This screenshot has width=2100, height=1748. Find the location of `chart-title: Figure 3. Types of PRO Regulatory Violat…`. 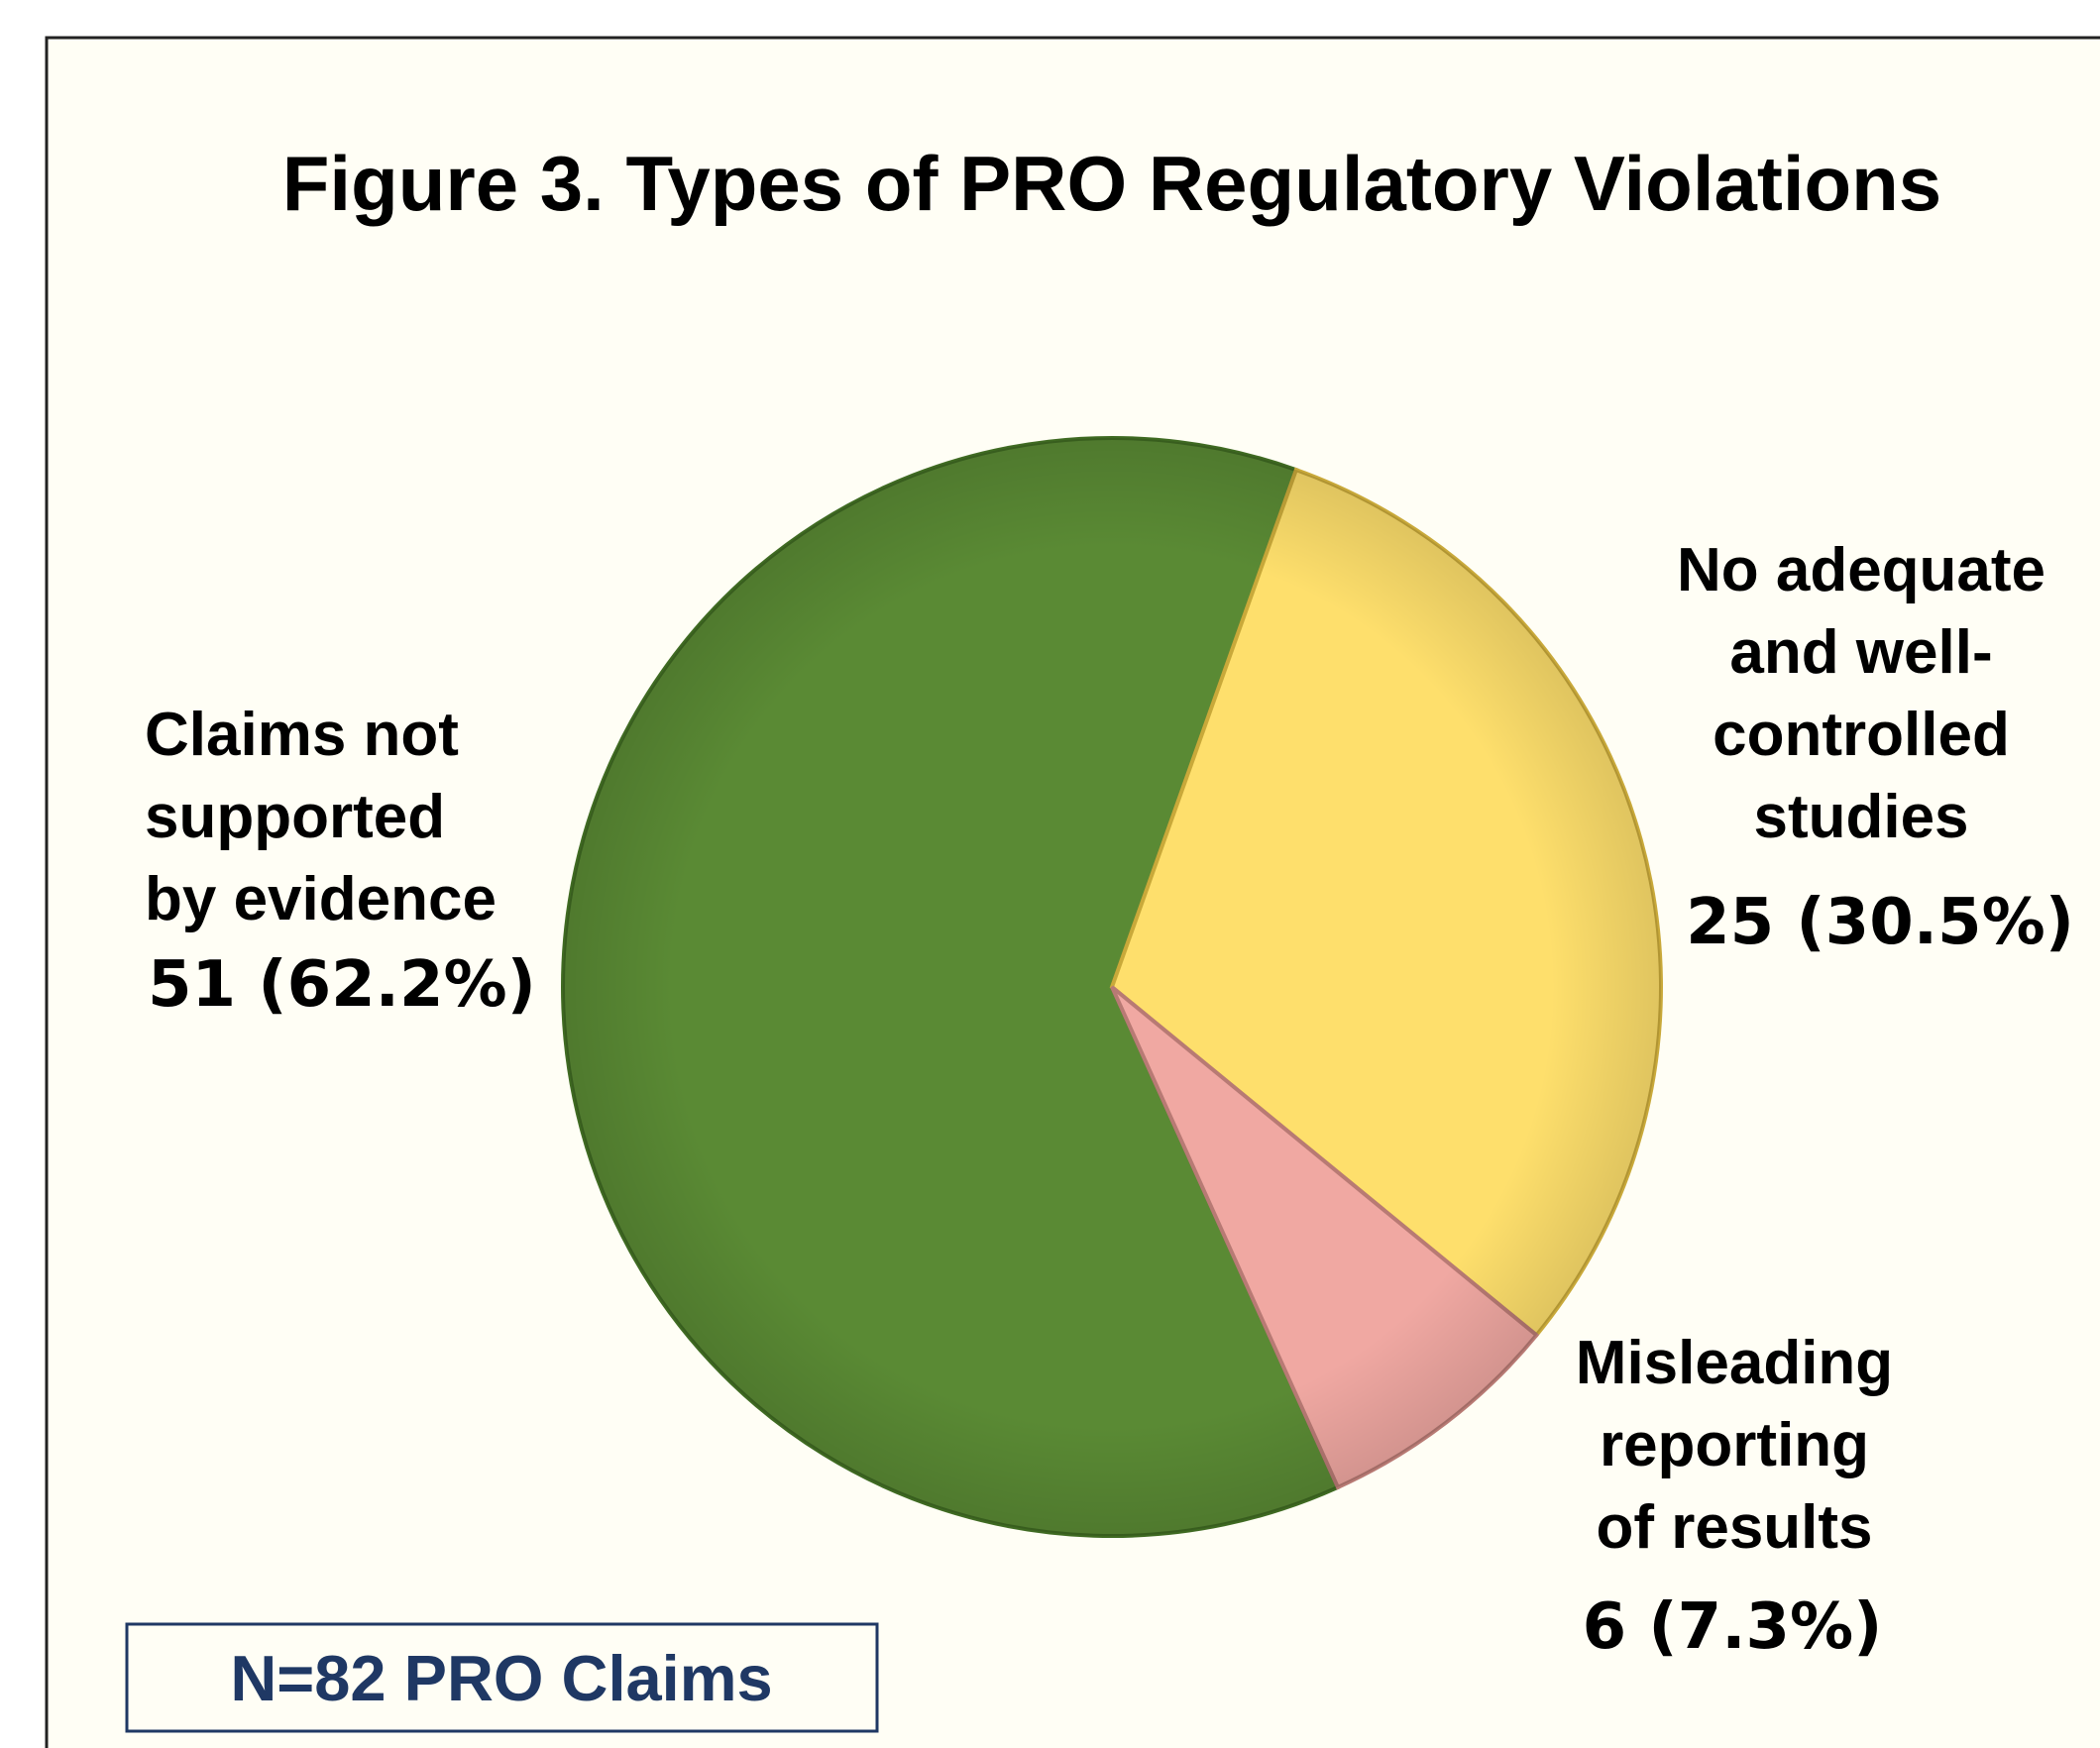

chart-title: Figure 3. Types of PRO Regulatory Violat… is located at coordinates (1111, 183).